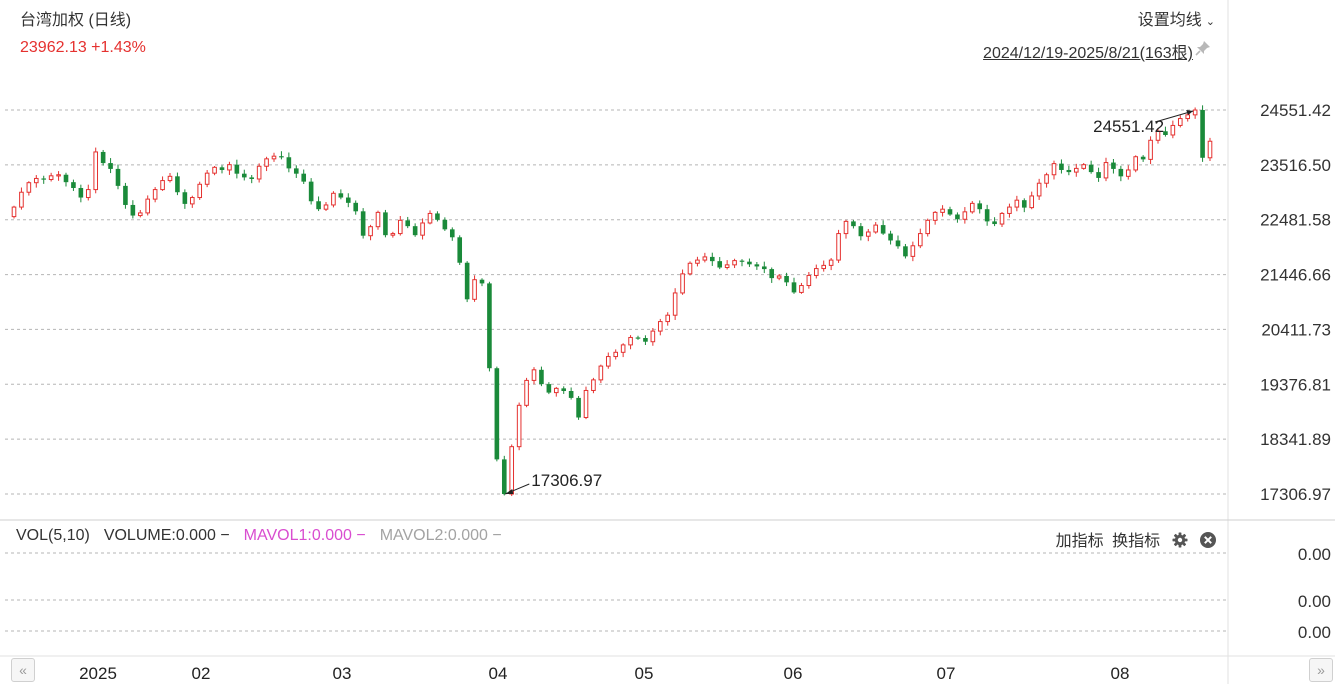  Describe the element at coordinates (1321, 670) in the screenshot. I see `scroll-right-button: »` at that location.